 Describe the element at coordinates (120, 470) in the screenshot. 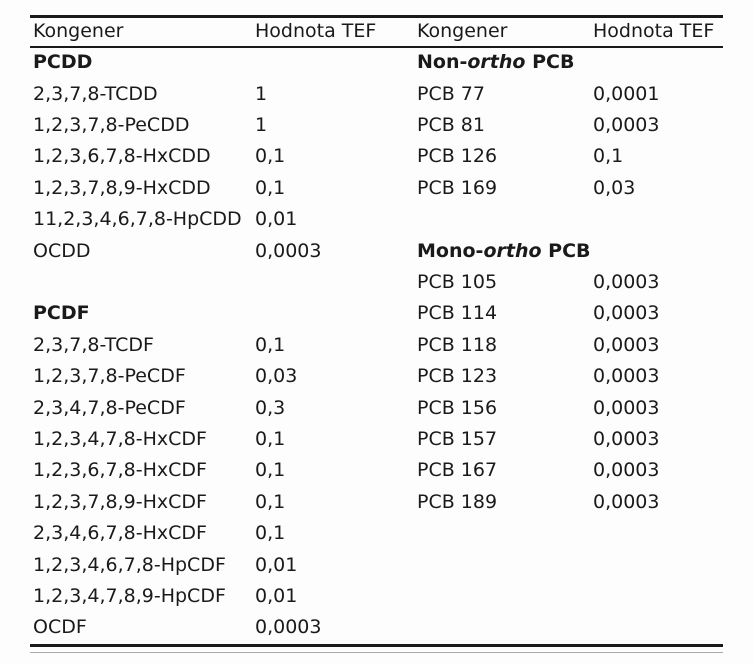

I see `congener-cell: 1,2,3,6,7,8-HxCDF` at that location.